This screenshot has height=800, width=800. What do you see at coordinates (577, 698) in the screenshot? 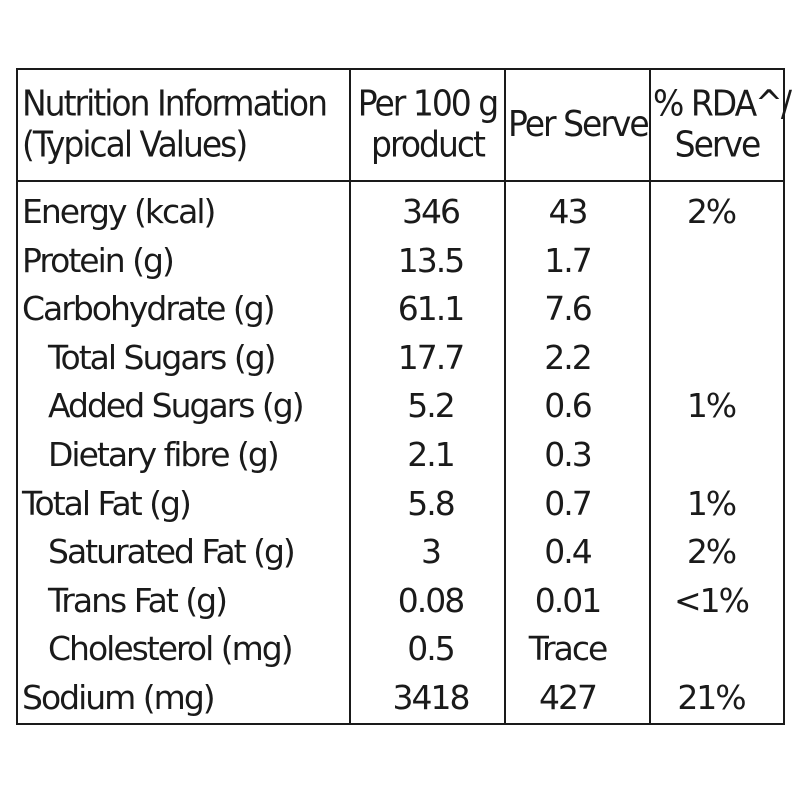
I see `per-serve-value: 427` at bounding box center [577, 698].